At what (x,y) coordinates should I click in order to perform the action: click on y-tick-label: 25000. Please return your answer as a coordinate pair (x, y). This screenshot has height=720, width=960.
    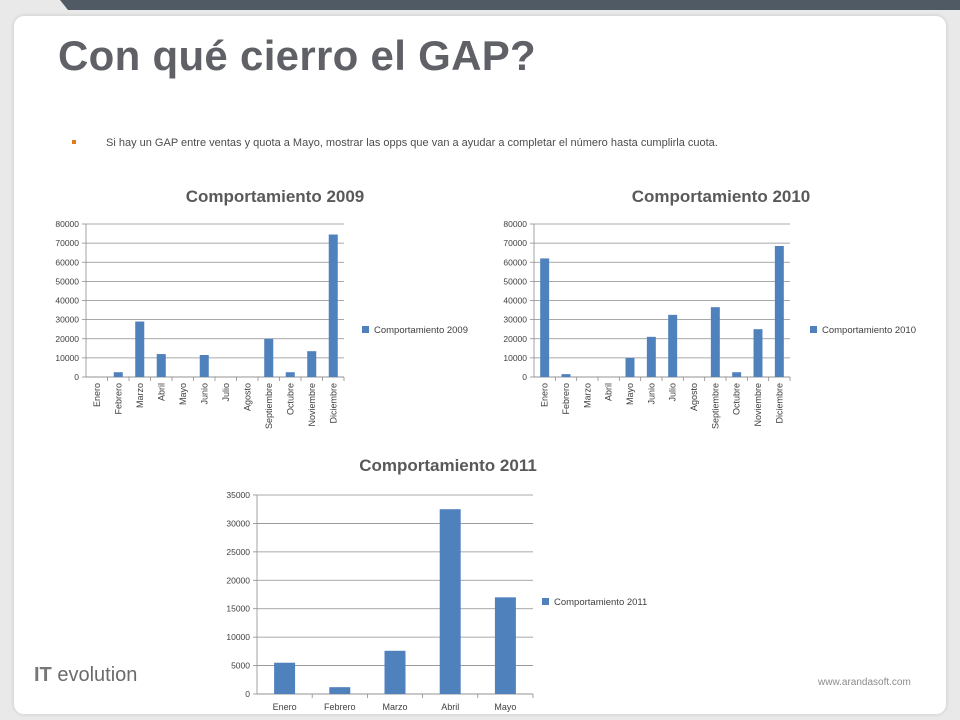
    Looking at the image, I should click on (238, 552).